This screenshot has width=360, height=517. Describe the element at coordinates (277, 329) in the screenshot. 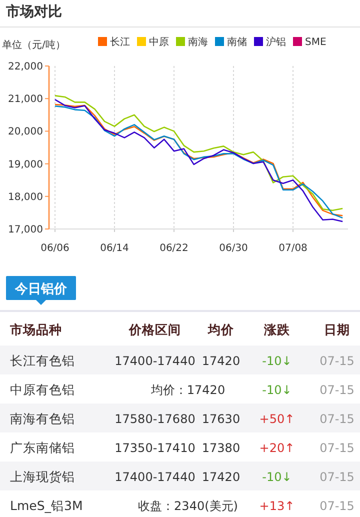

I see `category-label: 涨跌` at that location.